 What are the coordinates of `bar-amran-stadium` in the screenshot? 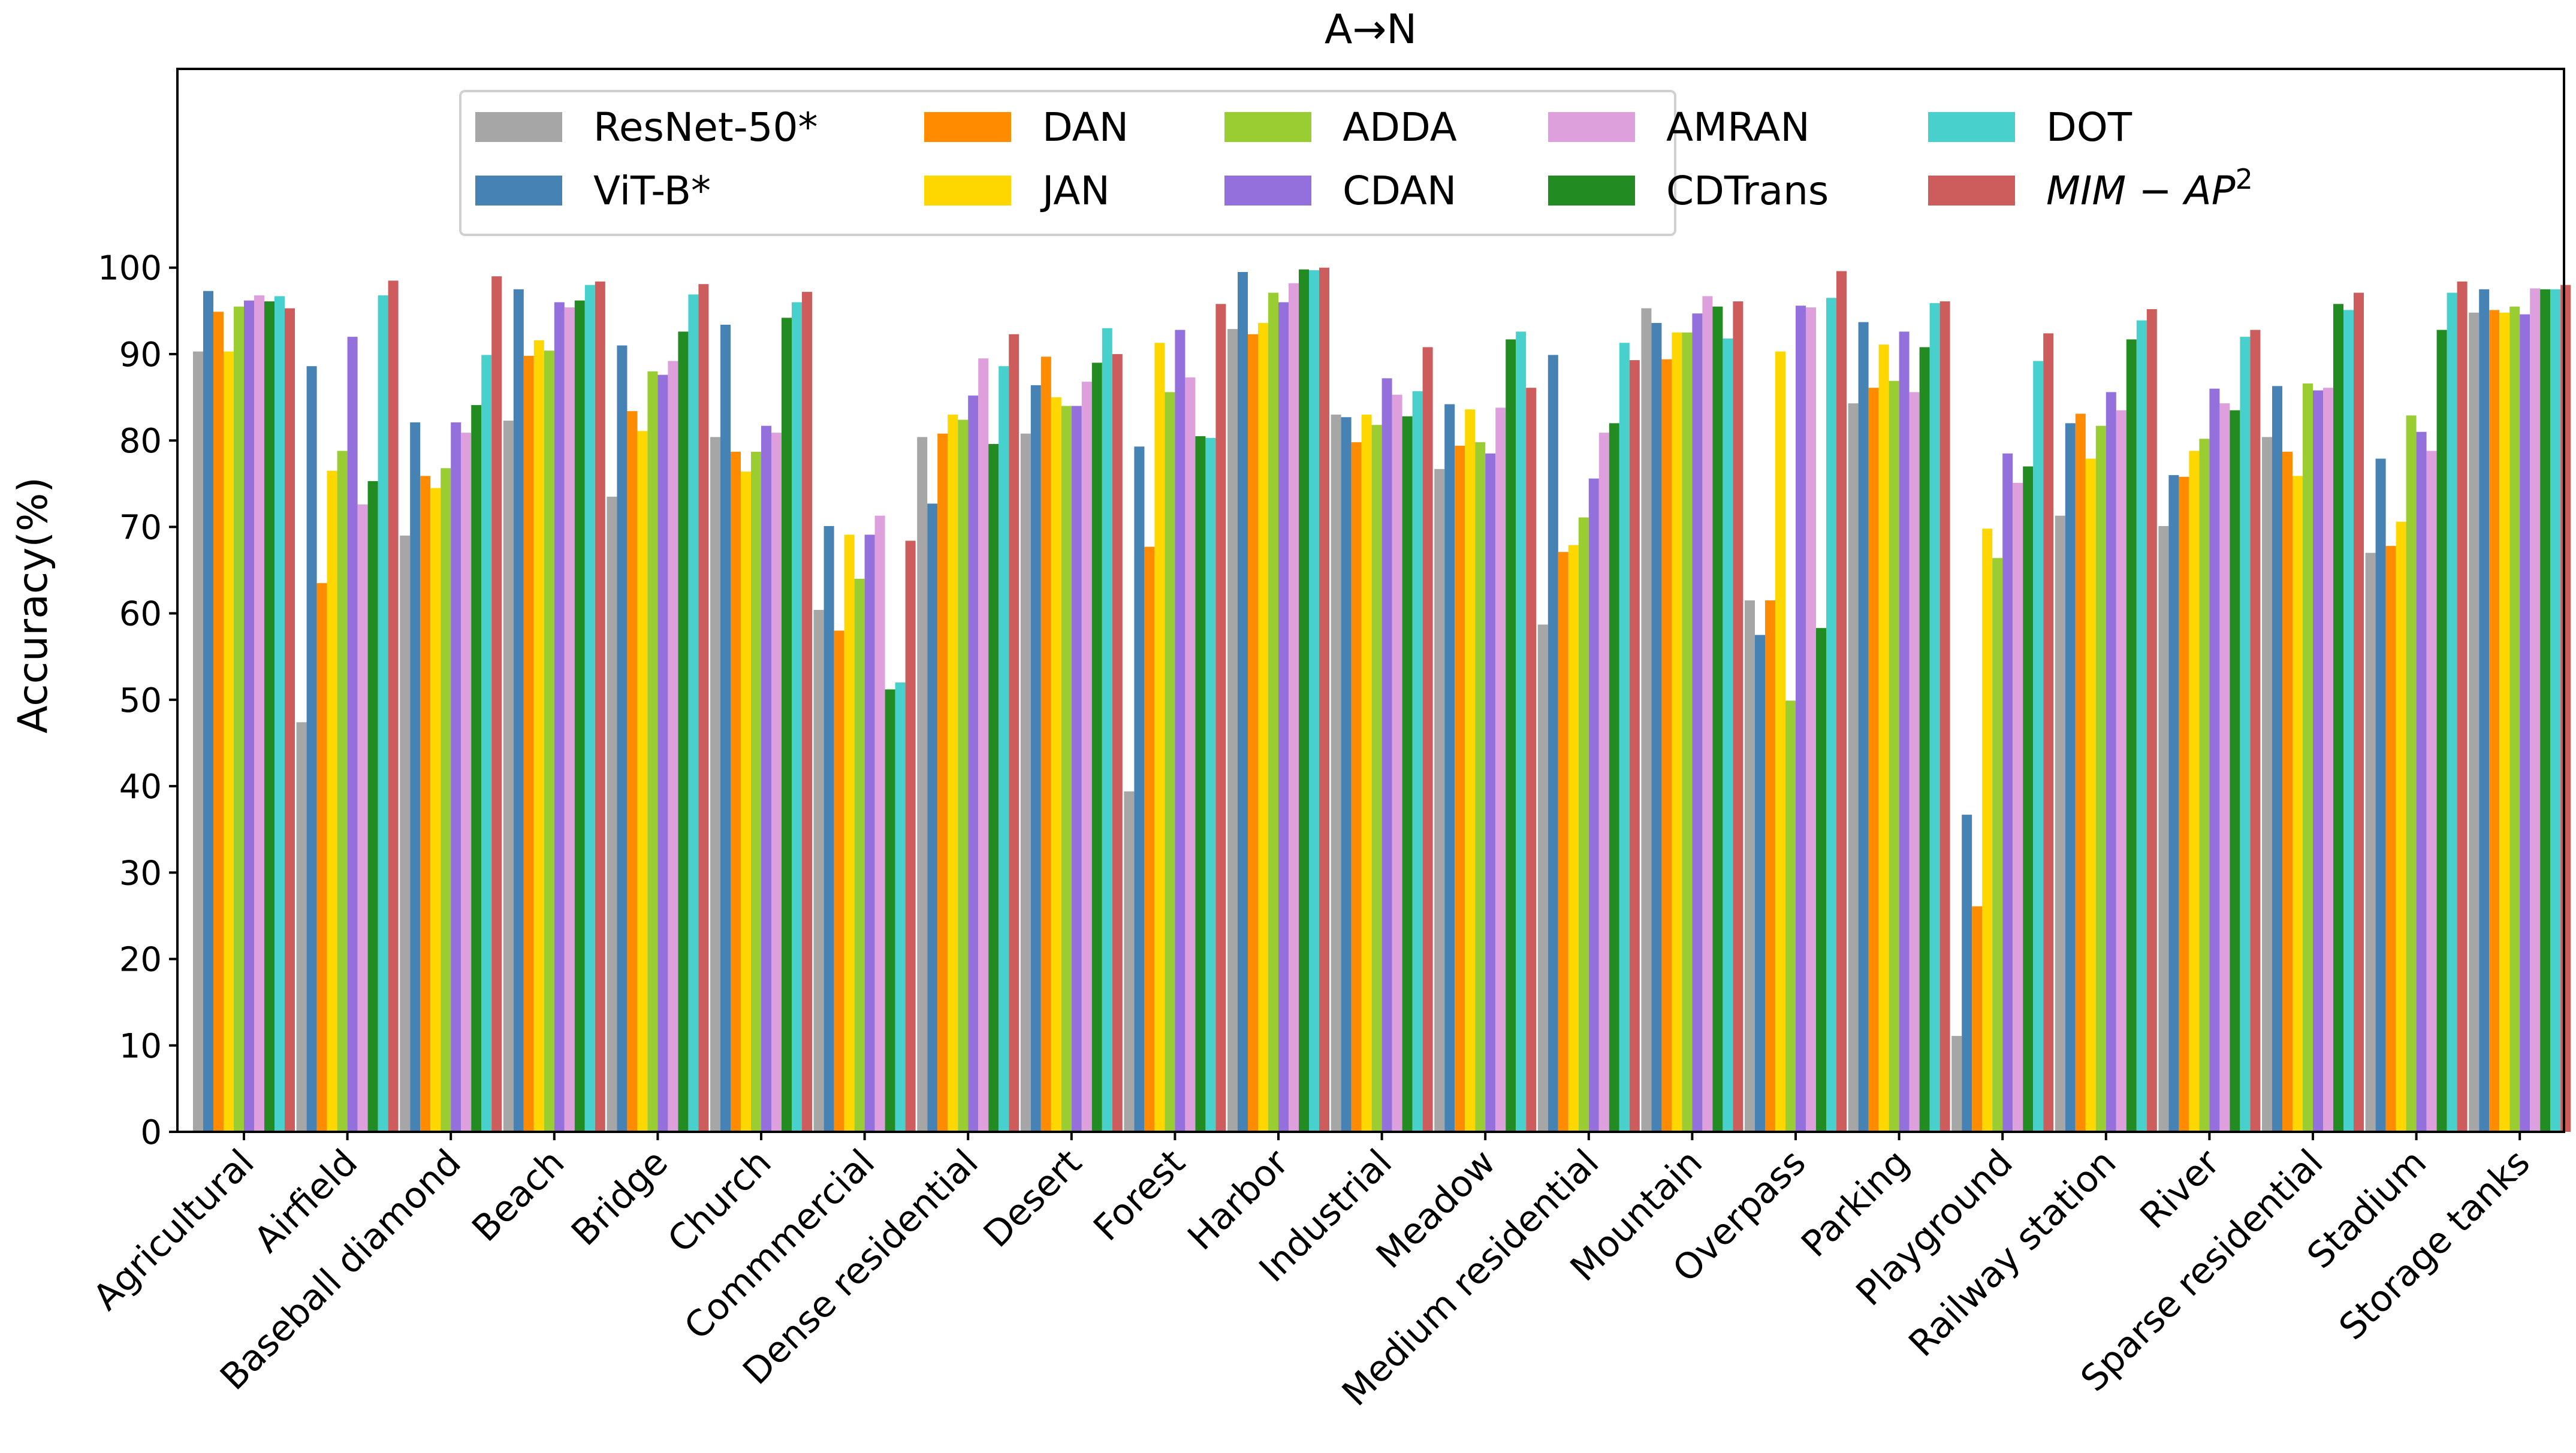 It's located at (2431, 791).